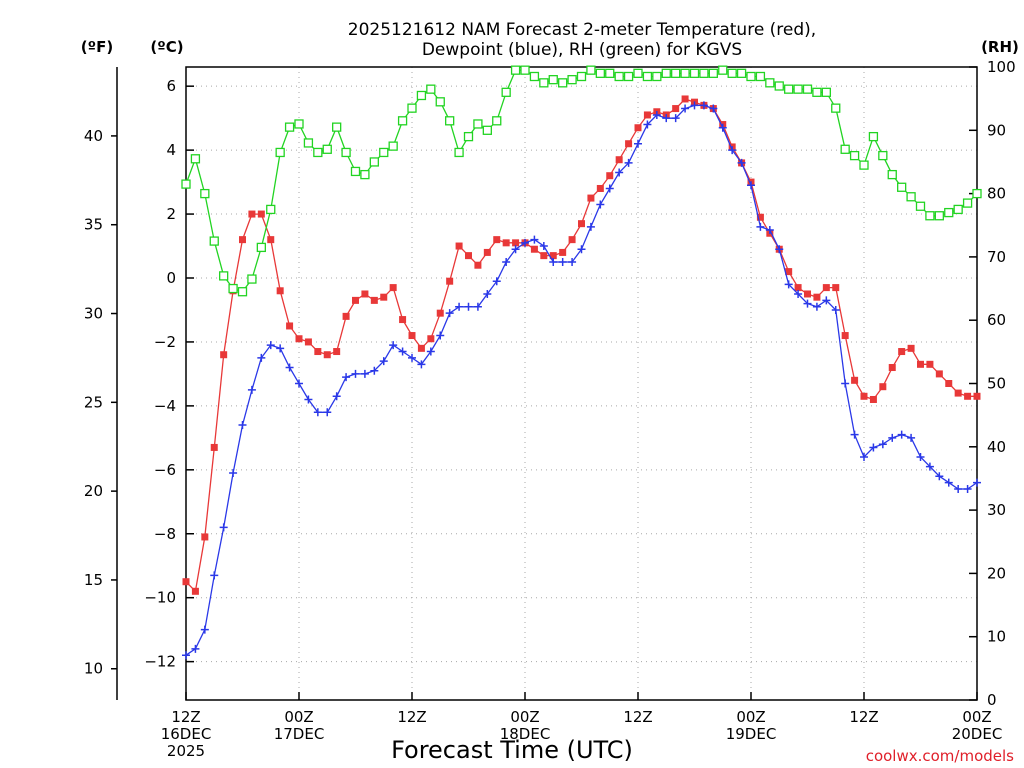  Describe the element at coordinates (165, 534) in the screenshot. I see `c-tick-label: −8` at that location.